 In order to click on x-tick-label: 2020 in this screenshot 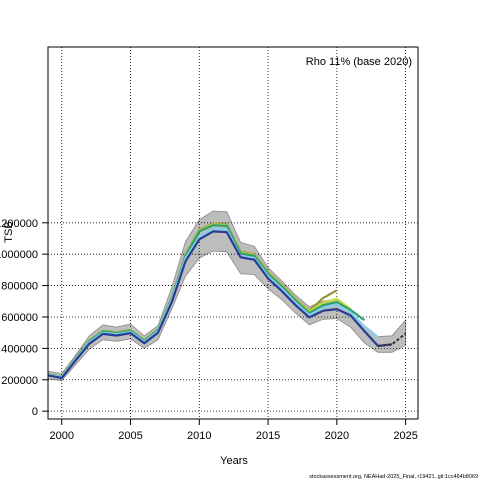, I will do `click(337, 436)`.